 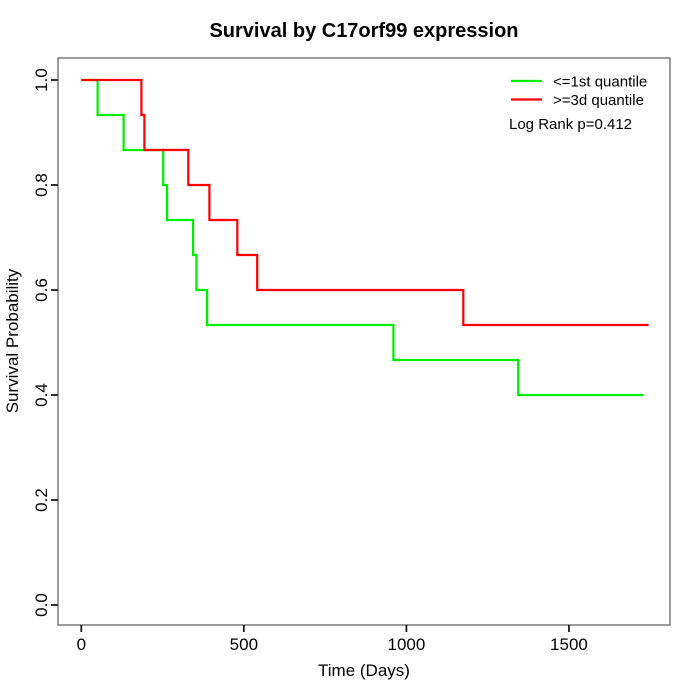 What do you see at coordinates (363, 31) in the screenshot?
I see `chart-title: Survival by C17orf99 expression` at bounding box center [363, 31].